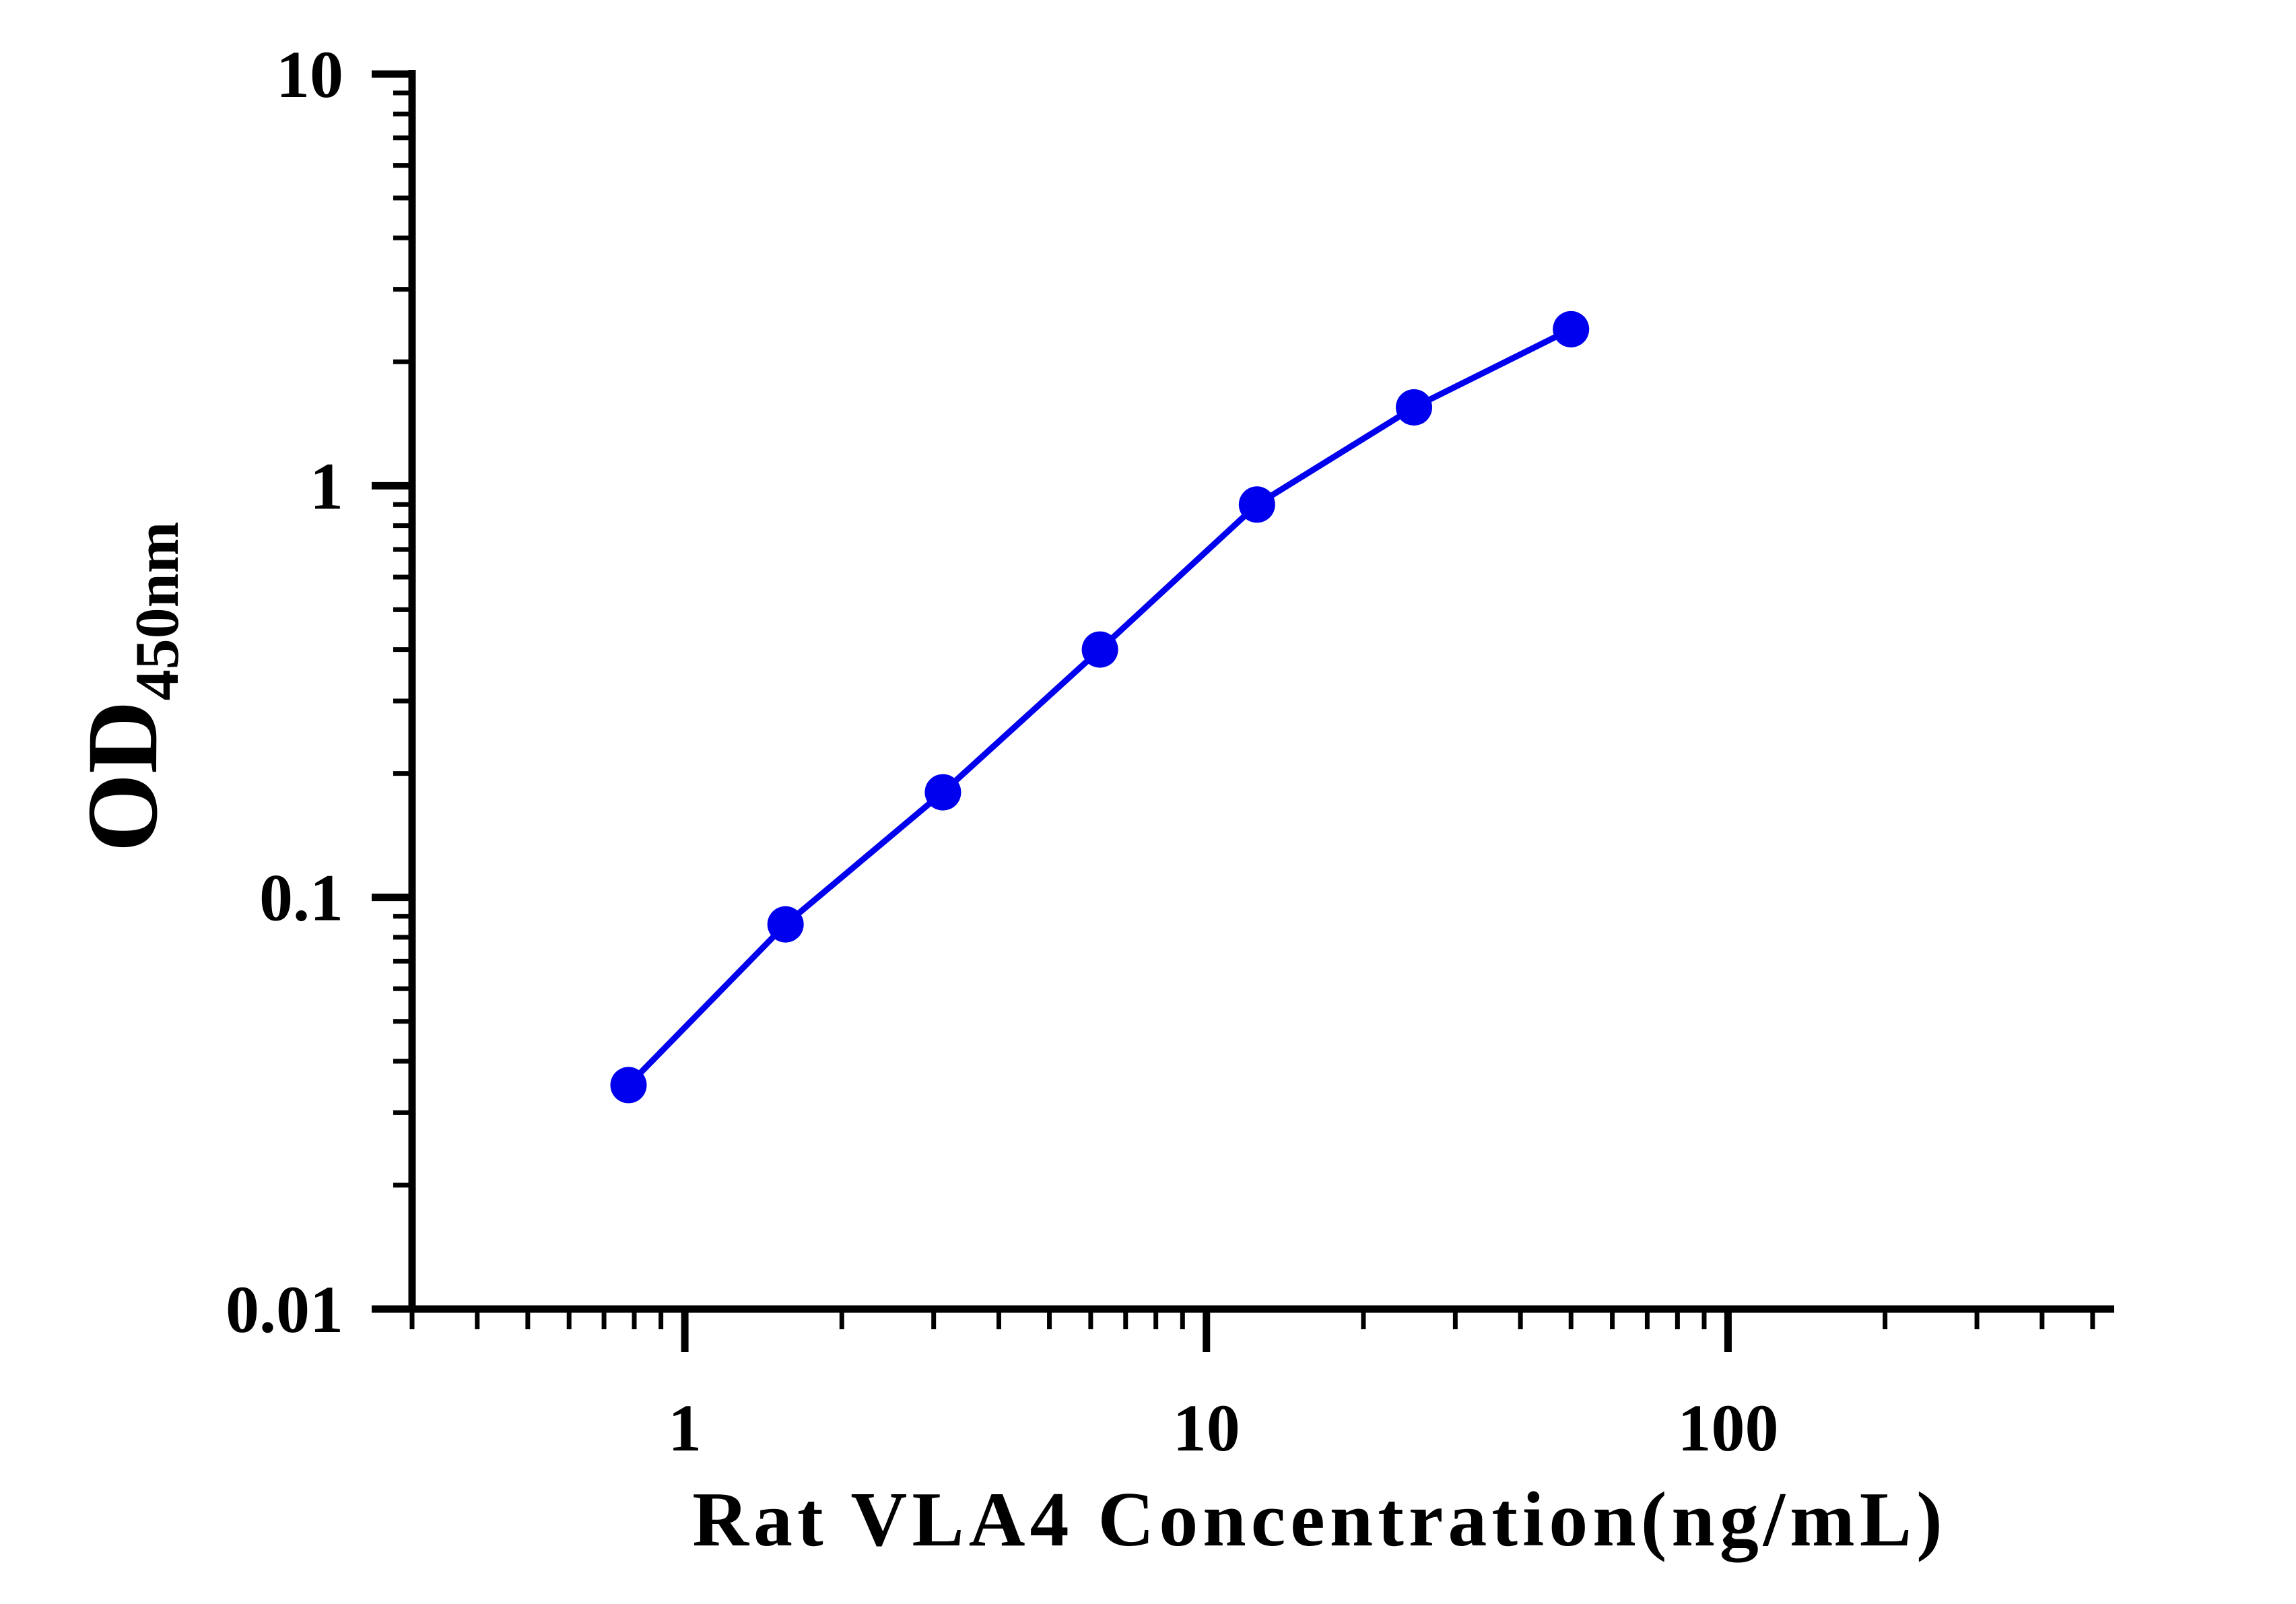 This screenshot has width=2296, height=1604. What do you see at coordinates (157, 612) in the screenshot?
I see `y-axis-title-subscript: 450nm` at bounding box center [157, 612].